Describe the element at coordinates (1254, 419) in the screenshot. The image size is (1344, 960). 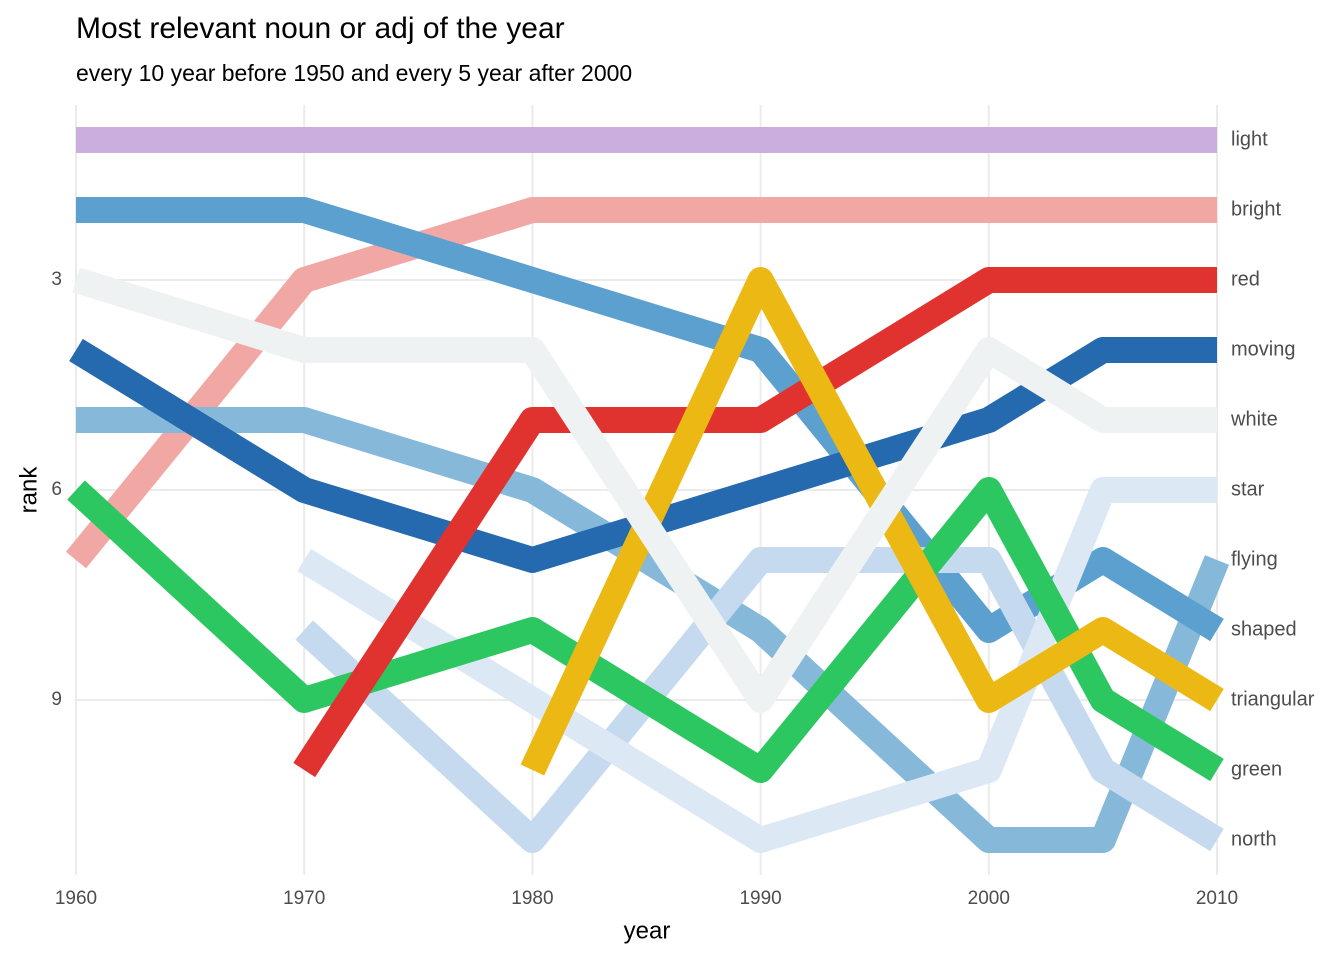
I see `series-label: white` at that location.